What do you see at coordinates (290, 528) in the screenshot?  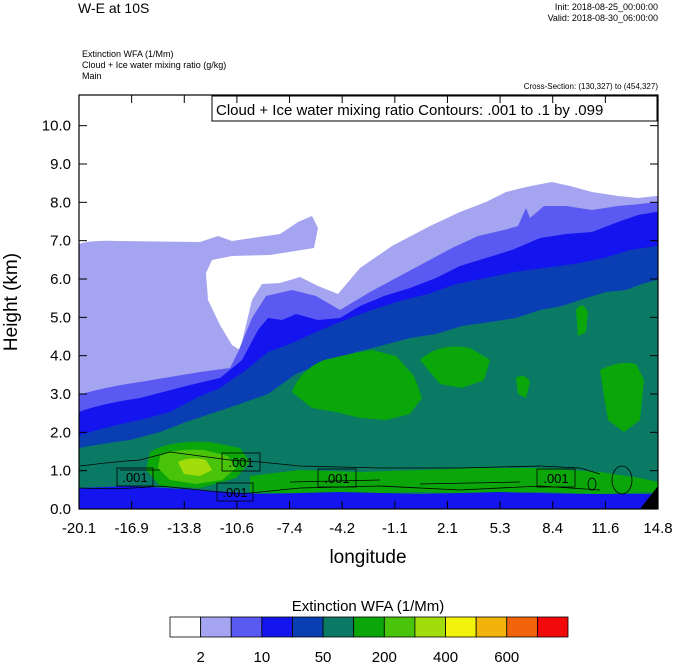 I see `x-tick-label: -7.4` at bounding box center [290, 528].